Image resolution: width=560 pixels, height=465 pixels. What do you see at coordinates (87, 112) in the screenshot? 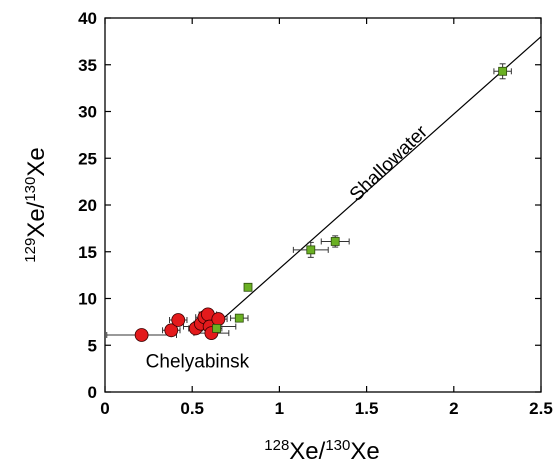
I see `y-tick-label: 30` at bounding box center [87, 112].